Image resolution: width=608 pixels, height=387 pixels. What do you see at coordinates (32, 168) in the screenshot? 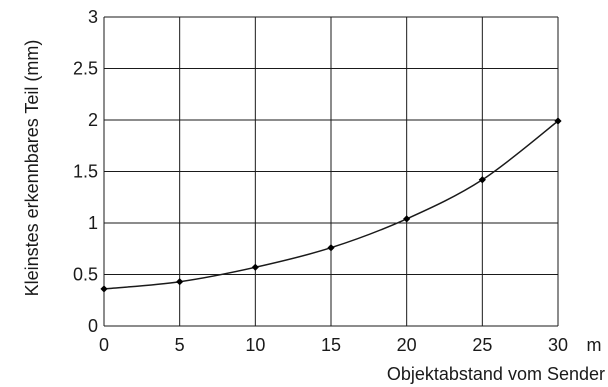
I see `y-axis-title: Kleinstes erkennbares Teil (mm)` at bounding box center [32, 168].